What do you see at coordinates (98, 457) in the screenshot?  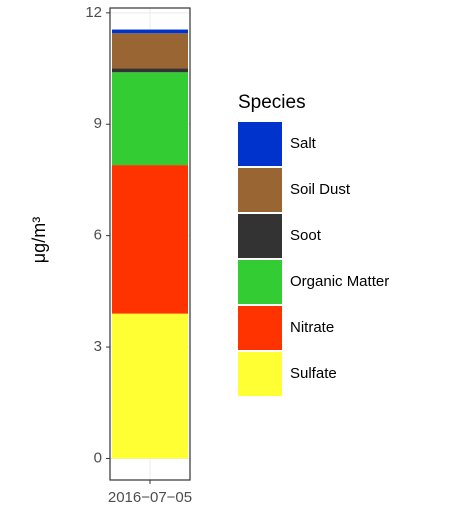 I see `y-tick-label: 0` at bounding box center [98, 457].